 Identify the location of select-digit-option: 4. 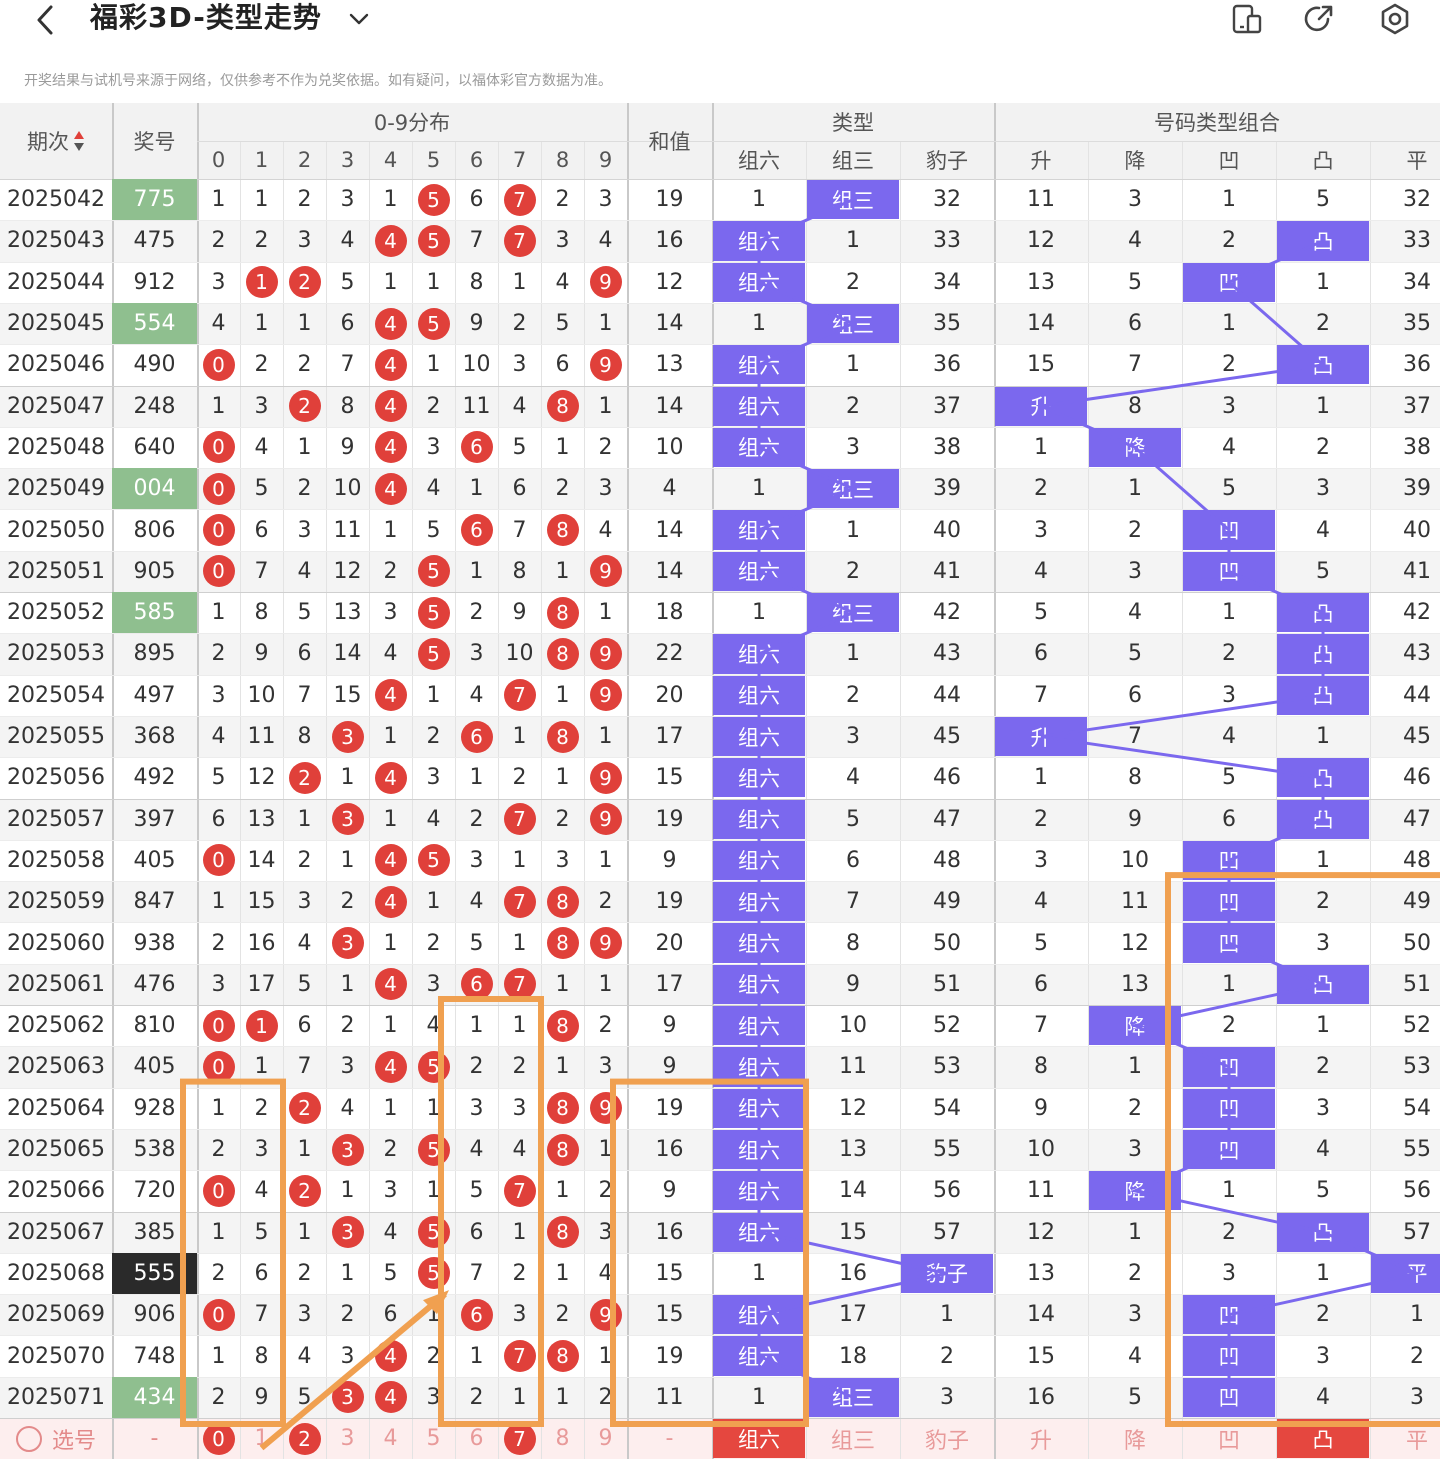
(390, 1439).